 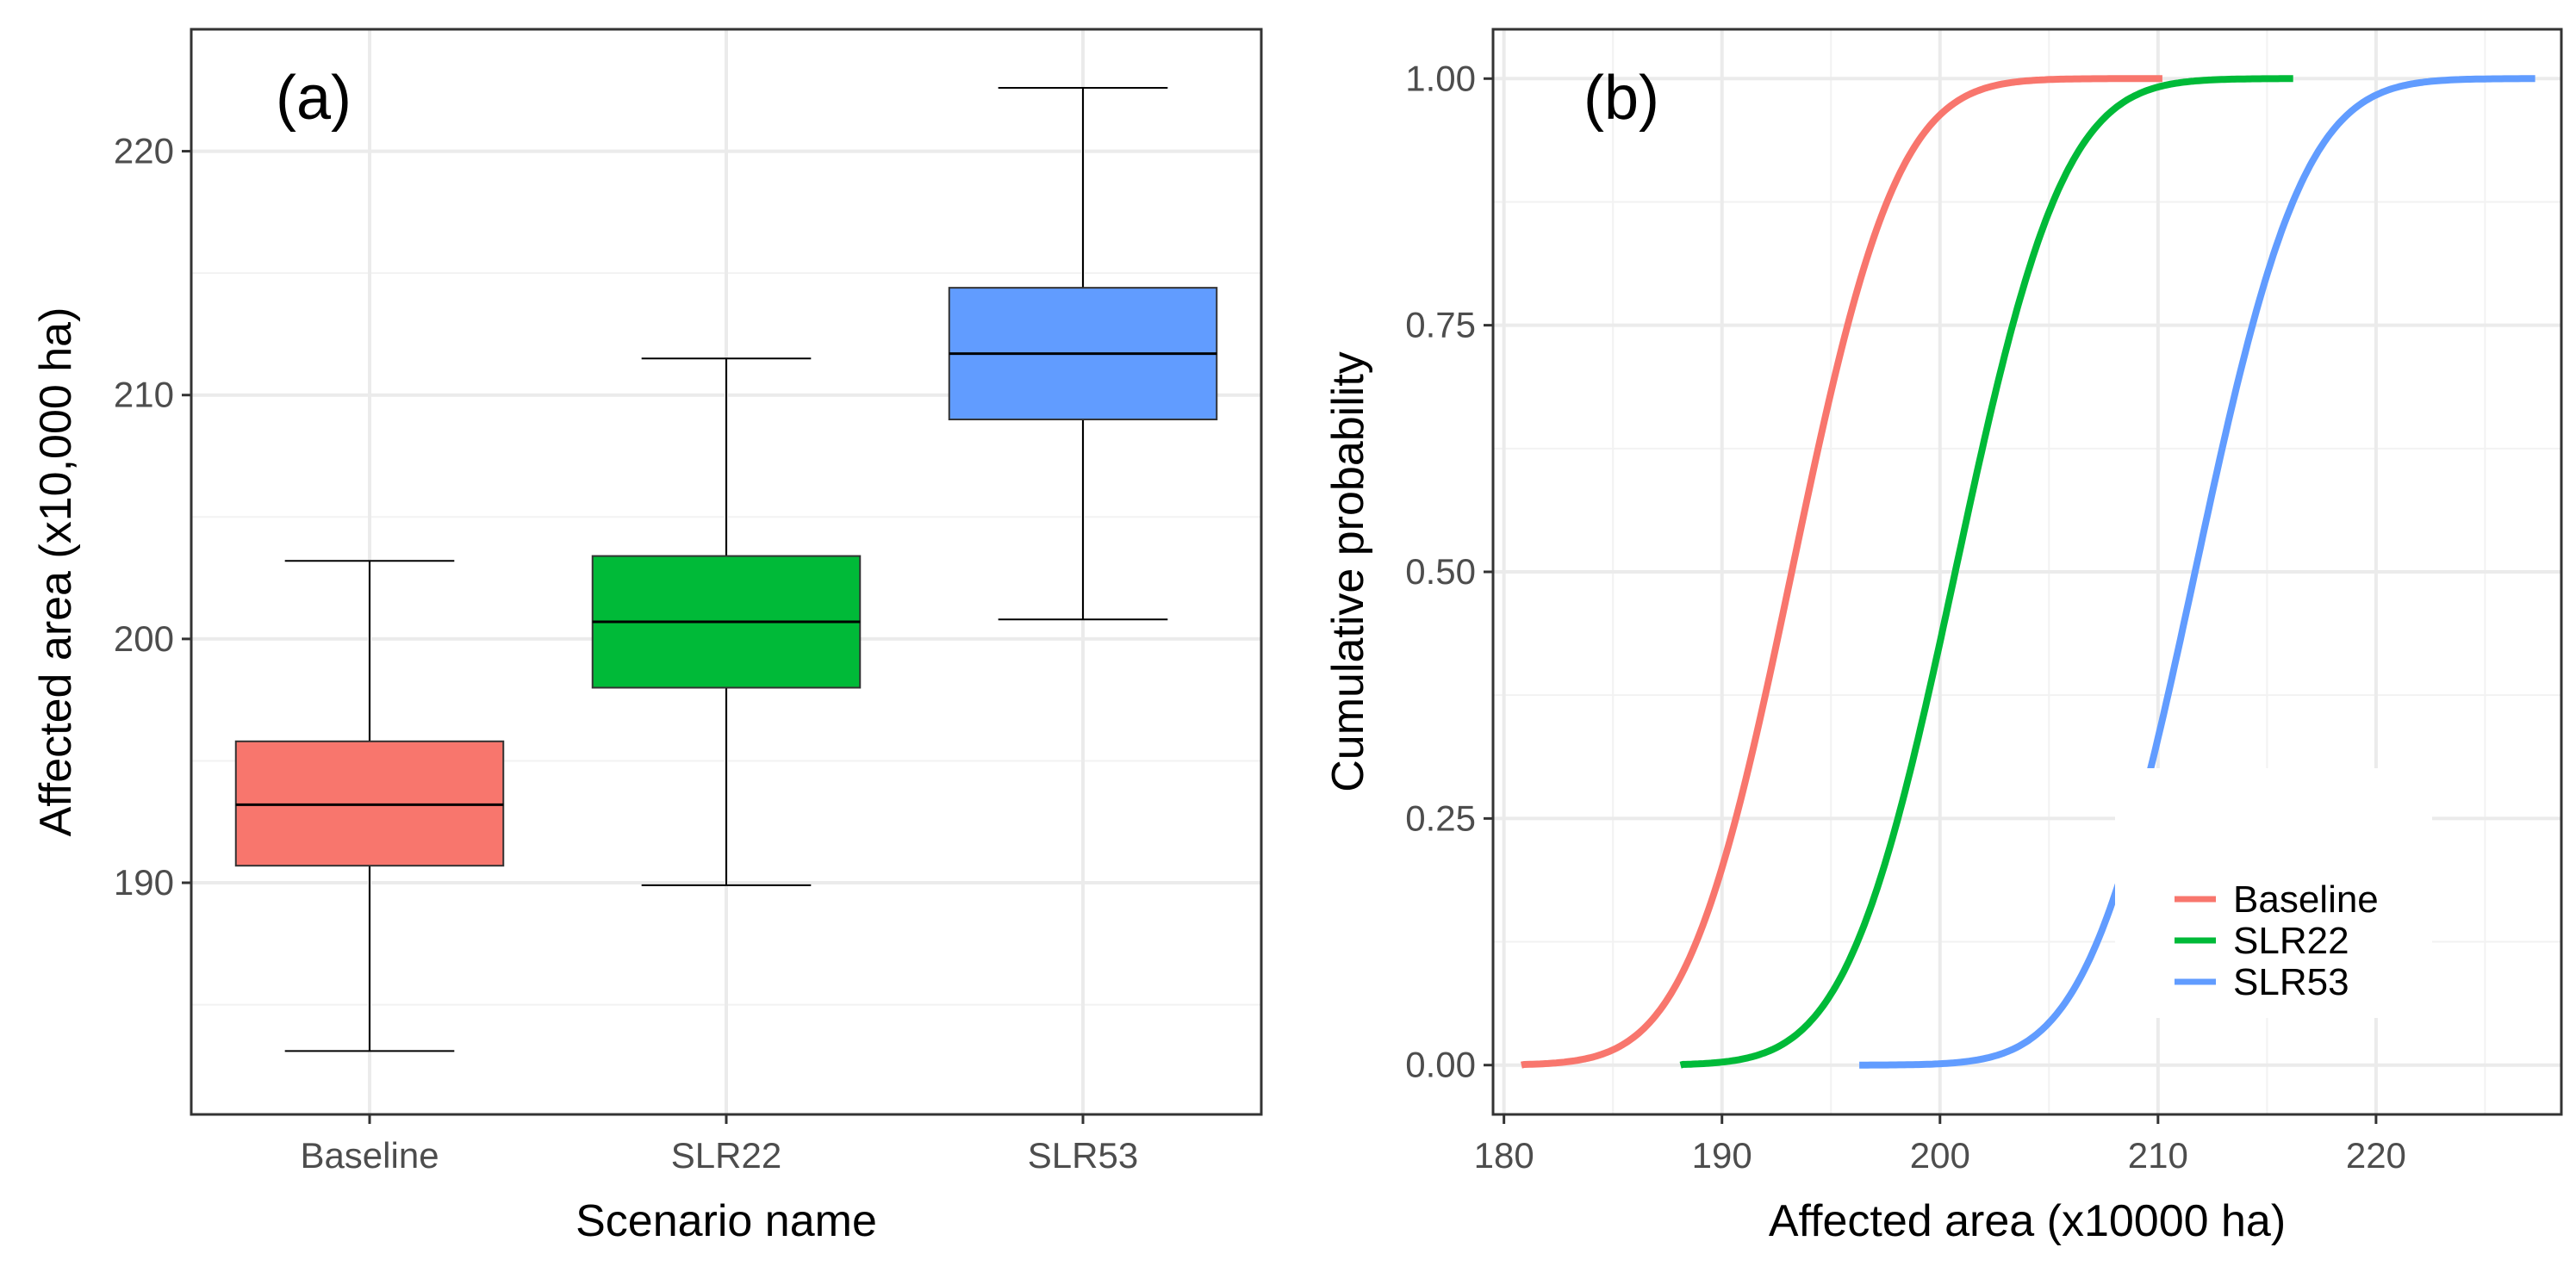 I want to click on panel-b-y-tick-label: 1.00, so click(x=1441, y=78).